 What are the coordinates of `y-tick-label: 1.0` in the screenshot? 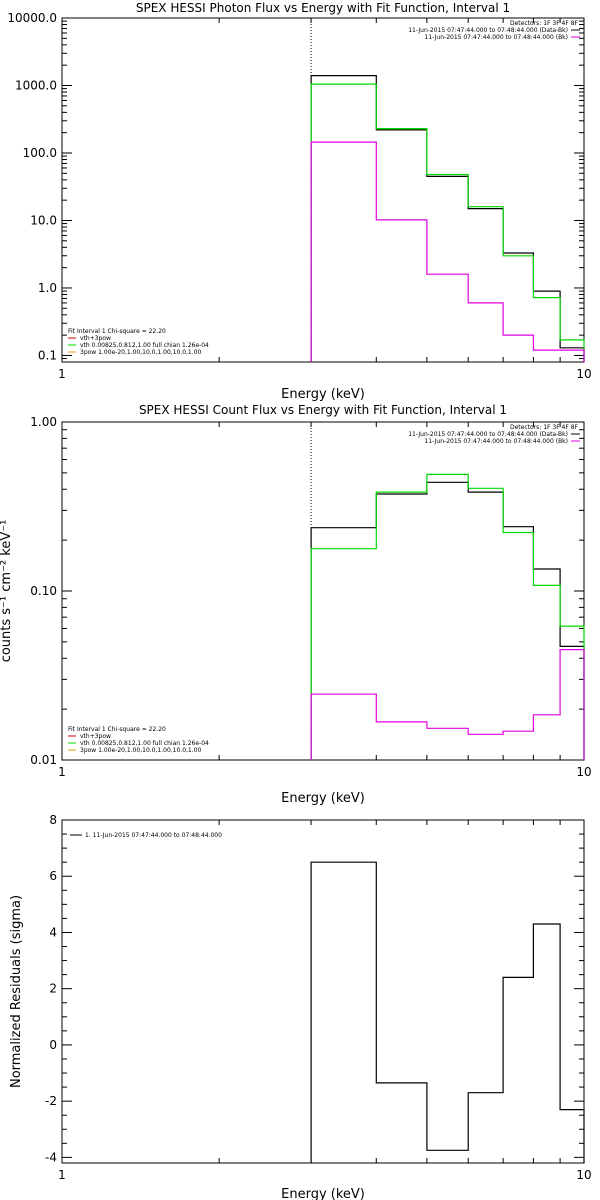 It's located at (47, 288).